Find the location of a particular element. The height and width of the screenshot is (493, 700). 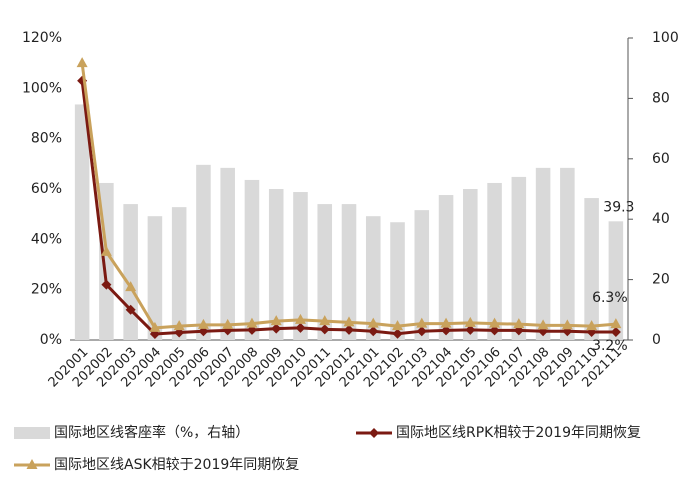

legend-label: 国际地区线ASK相较于2019年同期恢复 is located at coordinates (176, 464).